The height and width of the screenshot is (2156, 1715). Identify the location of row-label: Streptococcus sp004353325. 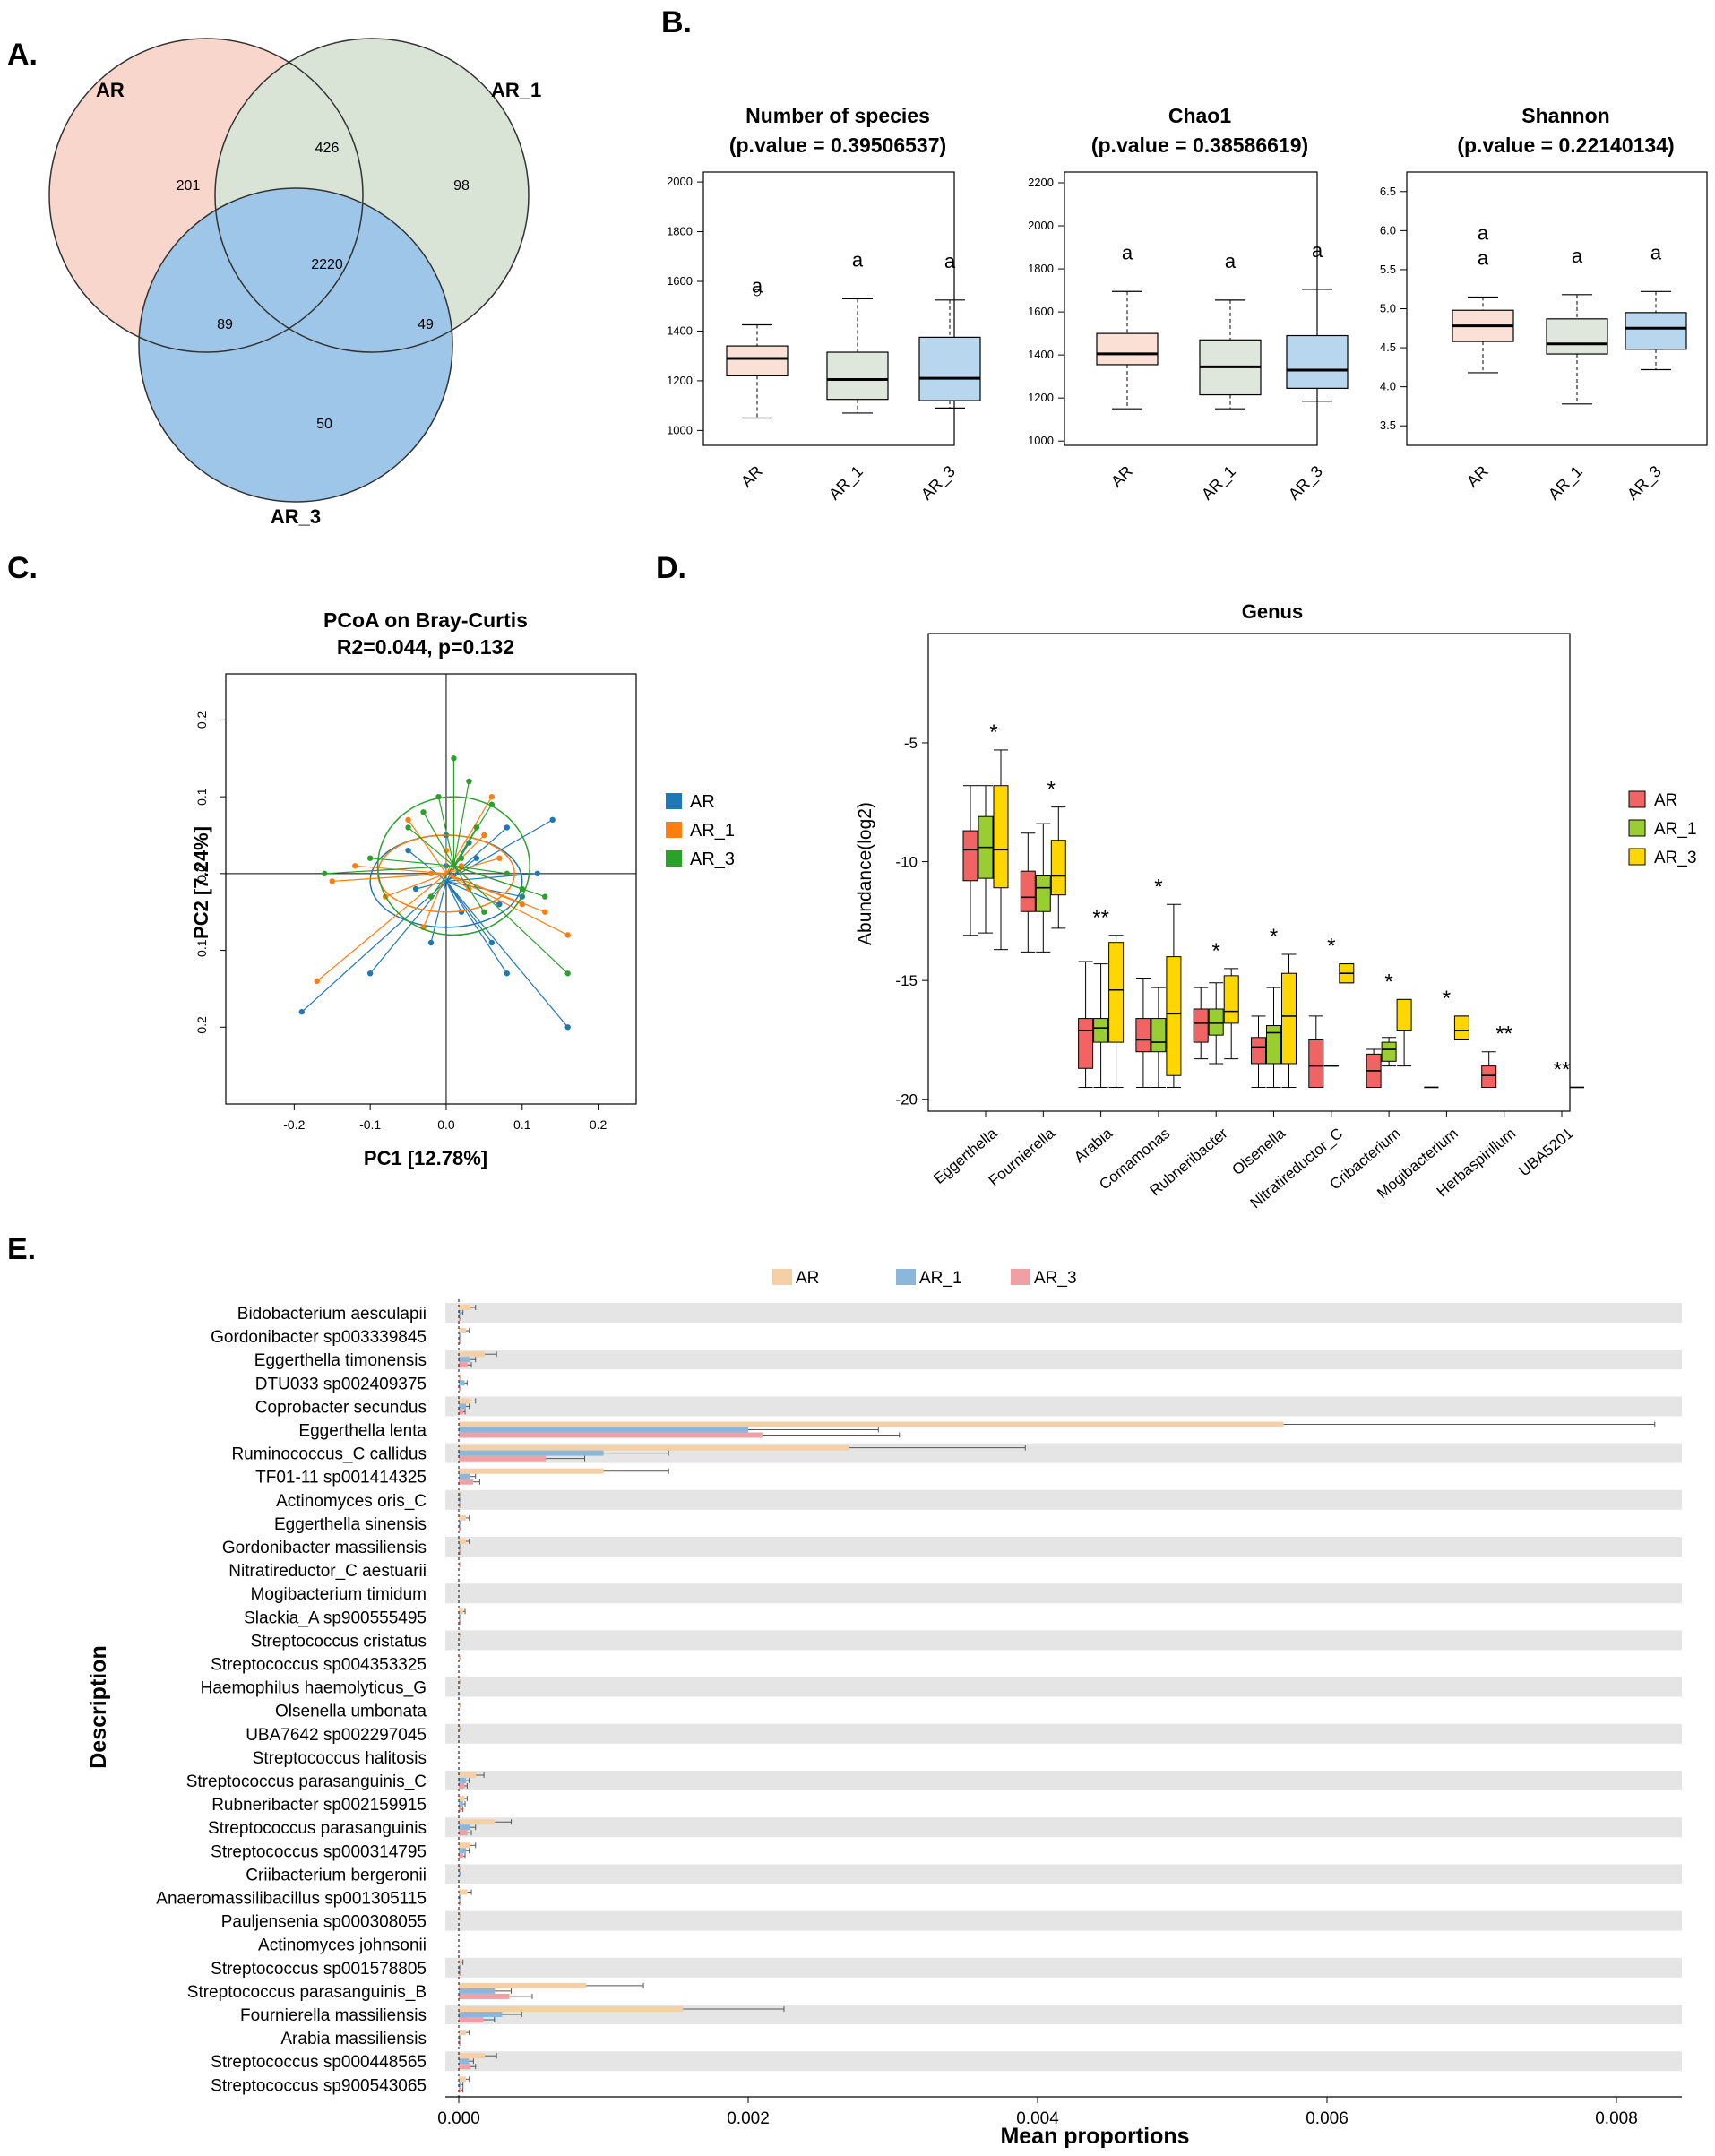
(319, 1666).